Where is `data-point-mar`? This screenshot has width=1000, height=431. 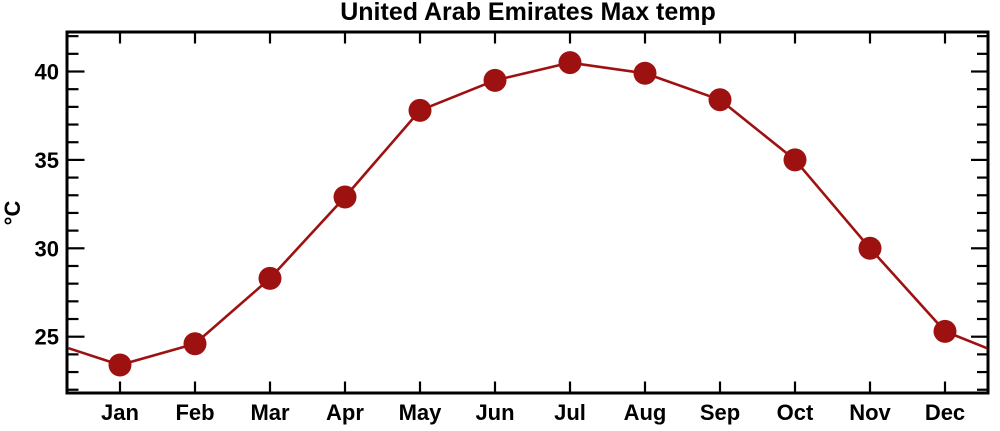
data-point-mar is located at coordinates (270, 278).